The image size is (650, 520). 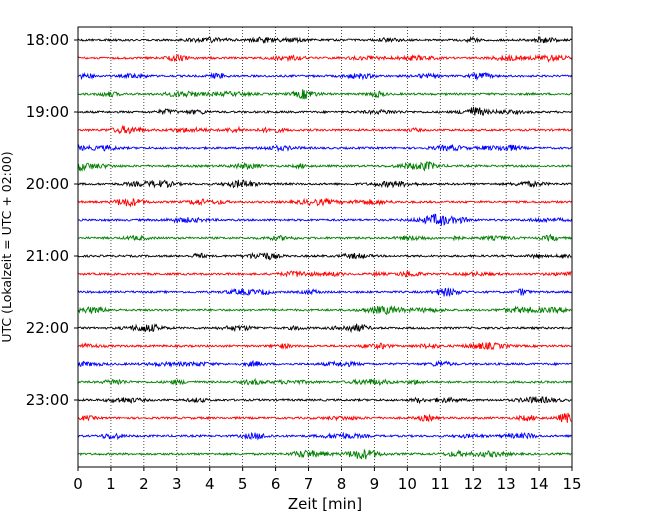 I want to click on x-tick-label: 5, so click(x=243, y=484).